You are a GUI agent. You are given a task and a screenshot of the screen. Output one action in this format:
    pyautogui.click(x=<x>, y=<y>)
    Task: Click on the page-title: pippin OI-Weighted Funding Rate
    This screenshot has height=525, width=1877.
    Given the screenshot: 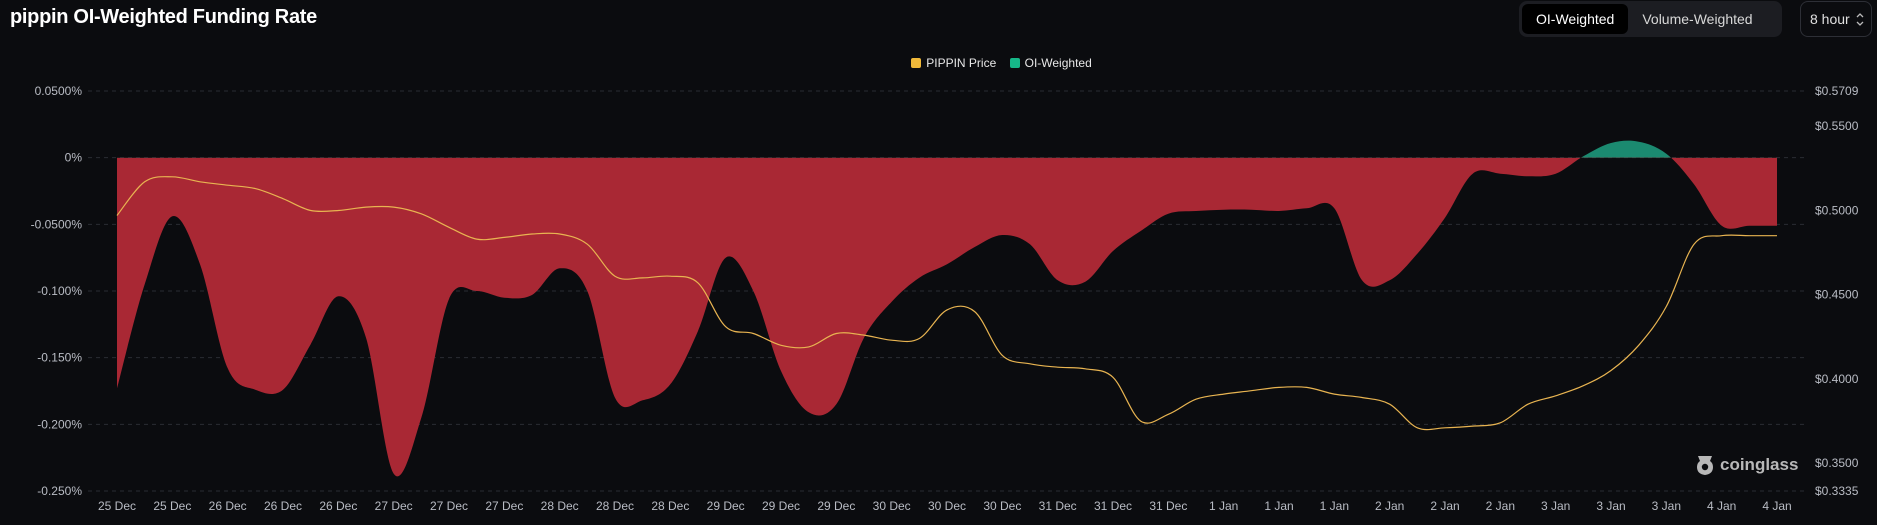 What is the action you would take?
    pyautogui.click(x=163, y=17)
    